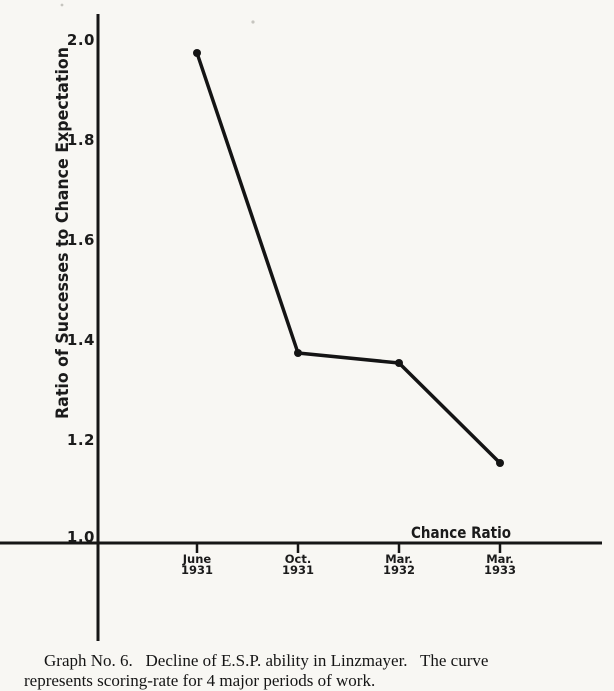  I want to click on x-axis-category-label: Mar. 1932, so click(399, 564).